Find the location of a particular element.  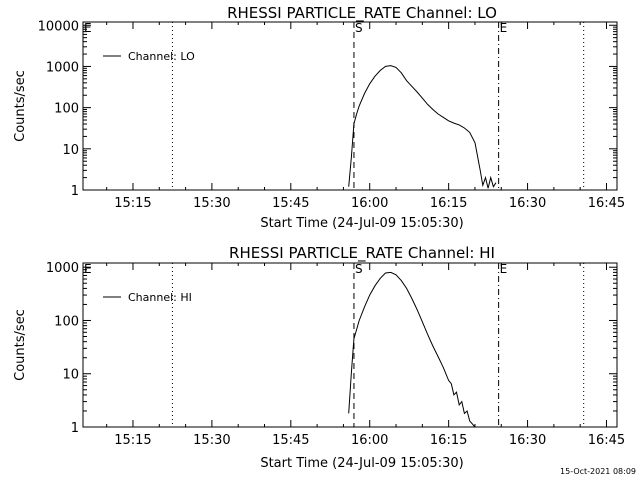

panel-1-y-tick-label: 10000 is located at coordinates (58, 26).